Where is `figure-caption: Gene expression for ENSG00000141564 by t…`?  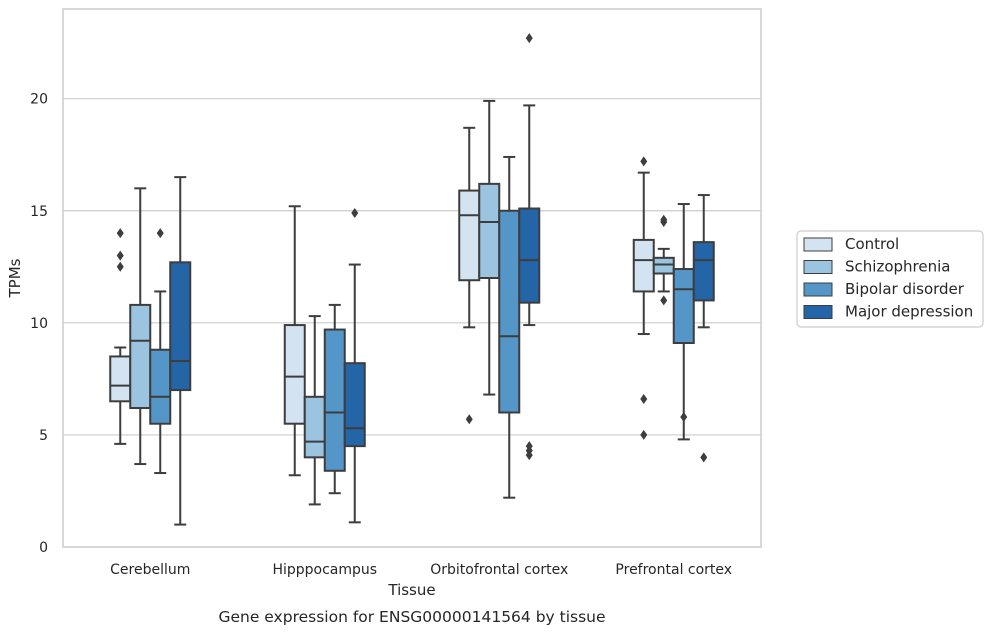
figure-caption: Gene expression for ENSG00000141564 by t… is located at coordinates (411, 617).